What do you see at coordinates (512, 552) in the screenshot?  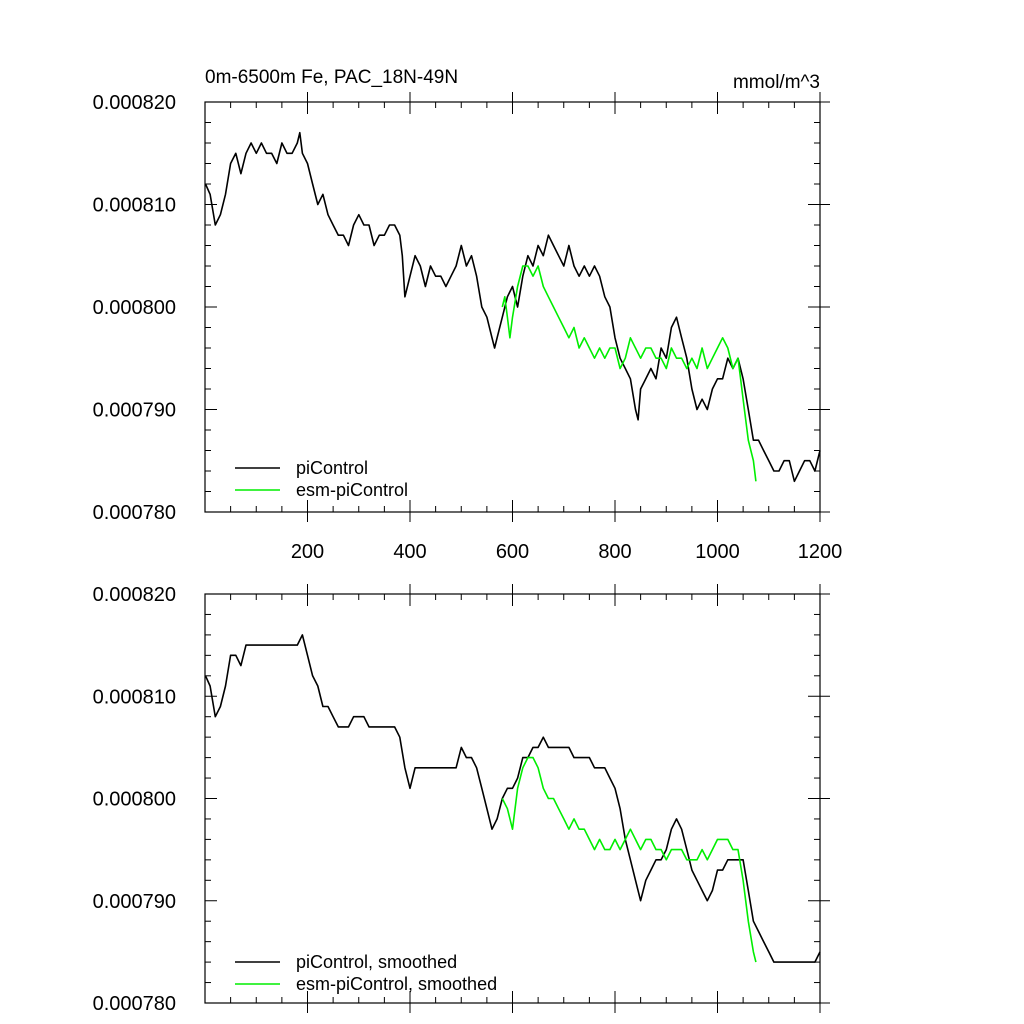 I see `x-tick-label: 600` at bounding box center [512, 552].